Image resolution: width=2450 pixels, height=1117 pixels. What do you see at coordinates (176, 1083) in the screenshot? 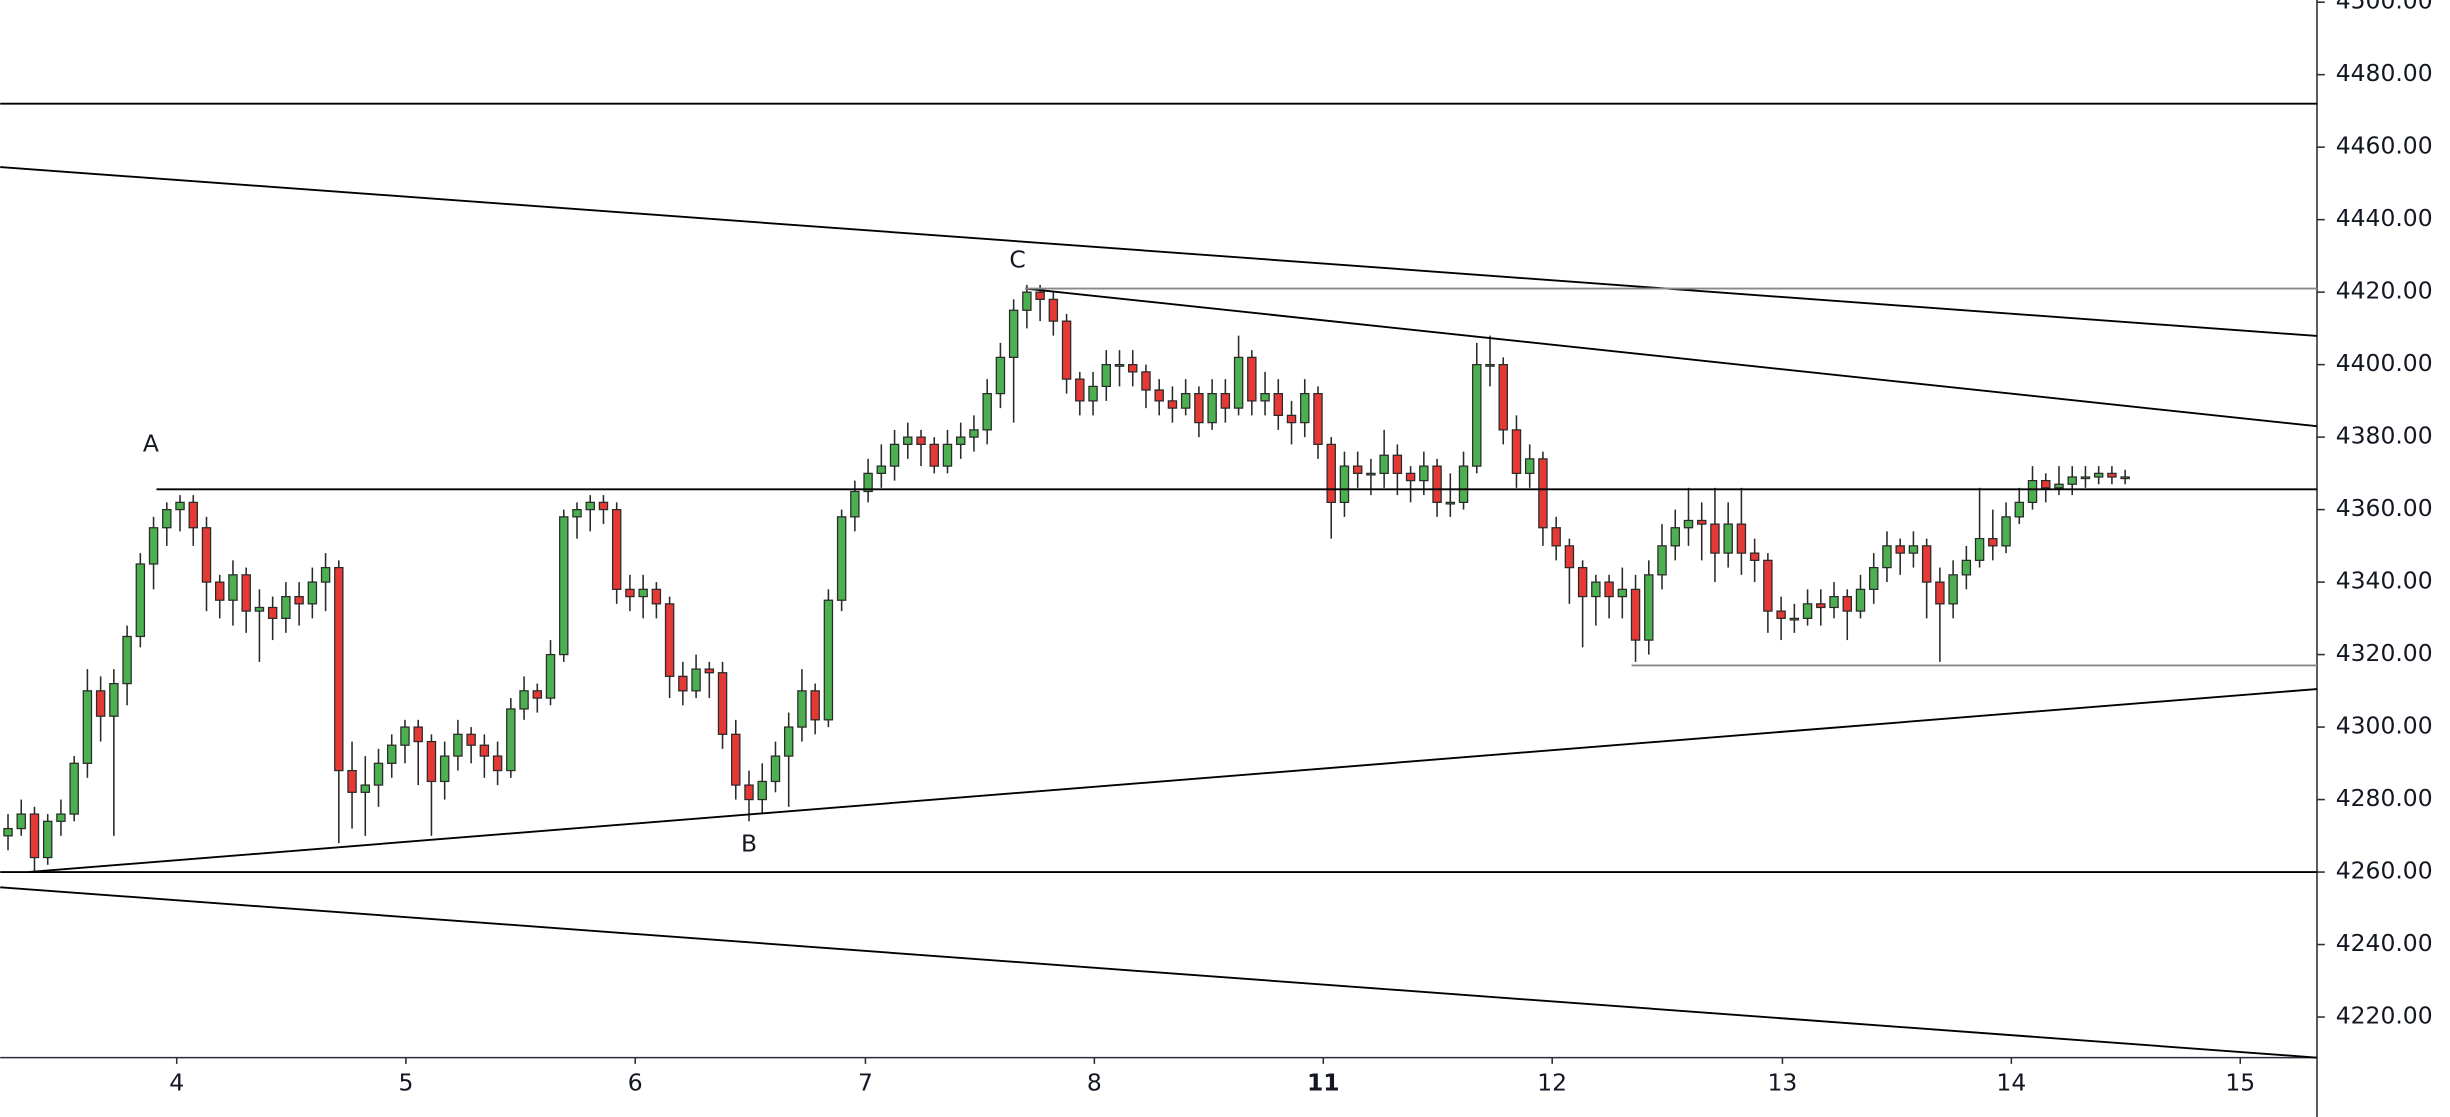
I see `x-tick-label: 4` at bounding box center [176, 1083].